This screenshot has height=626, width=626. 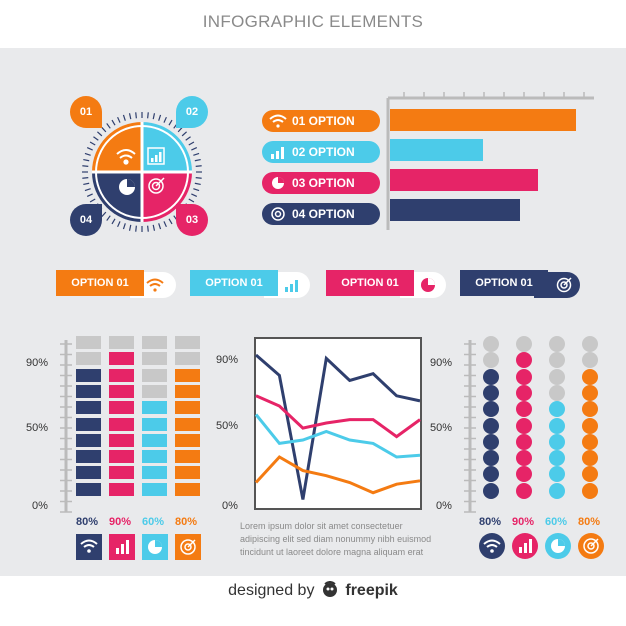 What do you see at coordinates (490, 522) in the screenshot?
I see `dot-value-label: 80%` at bounding box center [490, 522].